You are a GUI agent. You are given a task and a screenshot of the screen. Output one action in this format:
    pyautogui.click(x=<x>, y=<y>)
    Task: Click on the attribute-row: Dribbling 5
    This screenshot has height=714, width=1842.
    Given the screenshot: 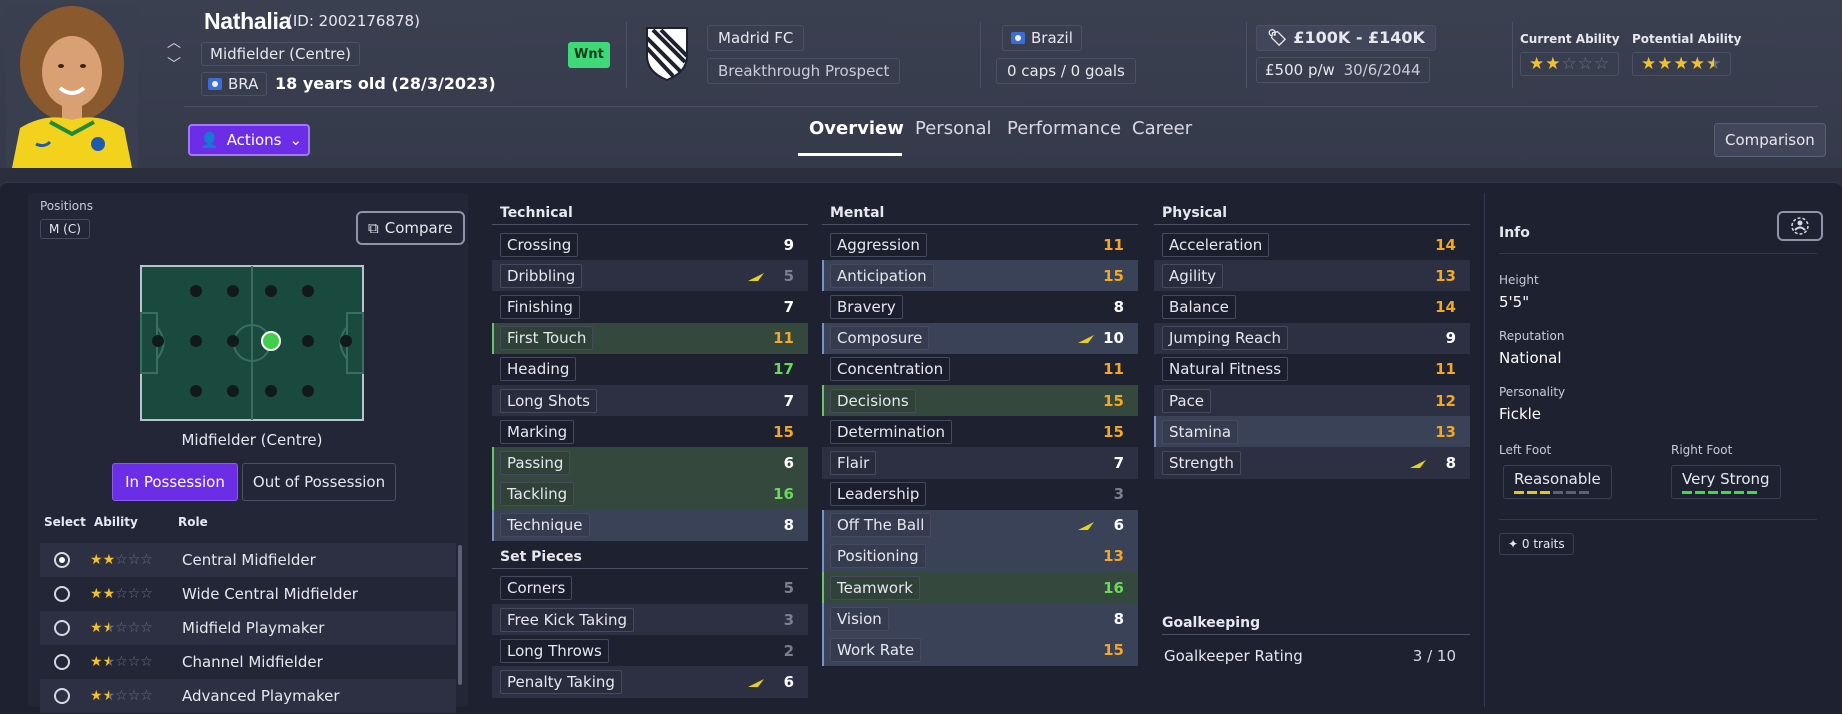 What is the action you would take?
    pyautogui.click(x=650, y=276)
    